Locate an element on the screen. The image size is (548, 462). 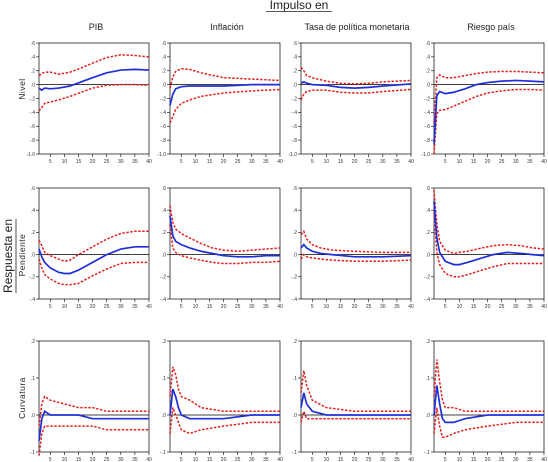
panel-nivel-pib: .6 .4 .2 .0 -.2 -.4 -.6 -.8 -1.0 5 10 15 20 25 30 35 40 is located at coordinates (89, 103).